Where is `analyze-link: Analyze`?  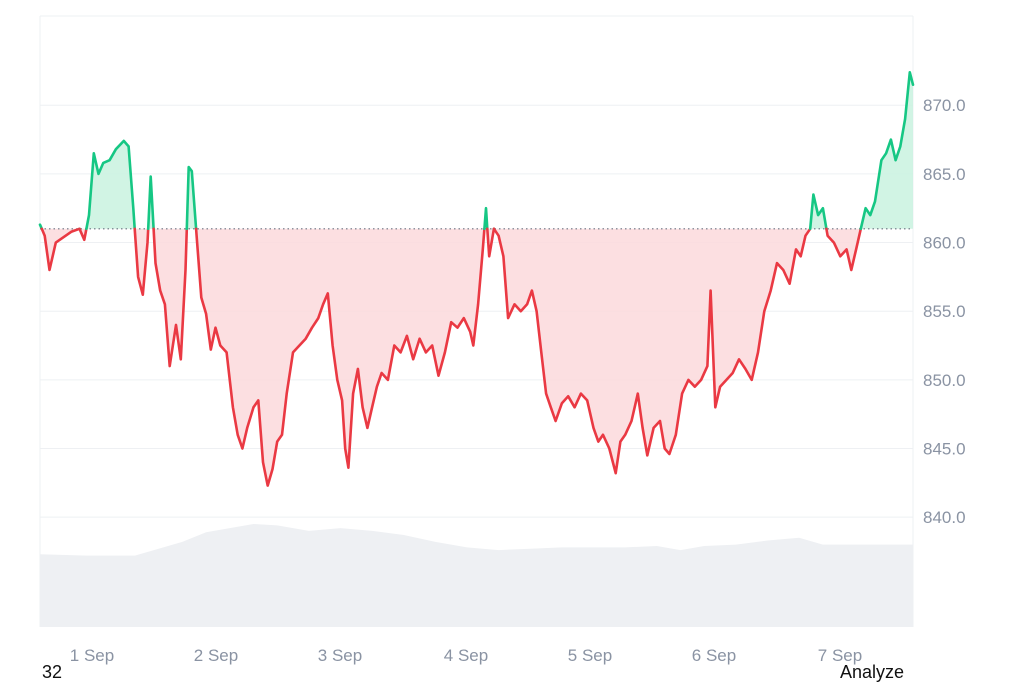
analyze-link: Analyze is located at coordinates (871, 672).